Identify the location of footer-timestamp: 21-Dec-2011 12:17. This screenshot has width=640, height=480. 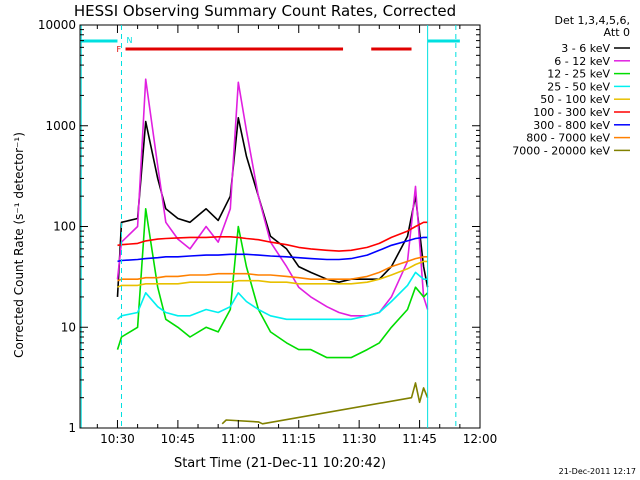
(597, 471).